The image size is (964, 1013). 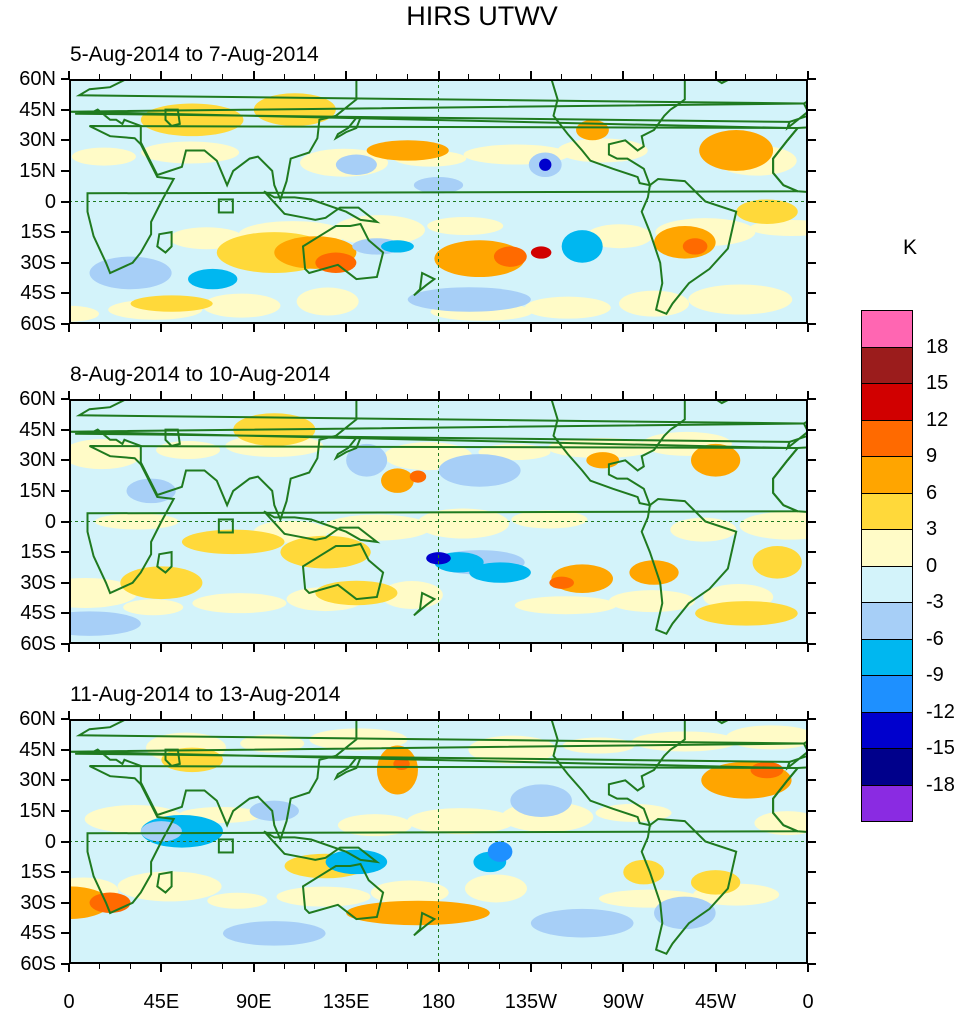 What do you see at coordinates (37, 170) in the screenshot?
I see `lat-label: 15N` at bounding box center [37, 170].